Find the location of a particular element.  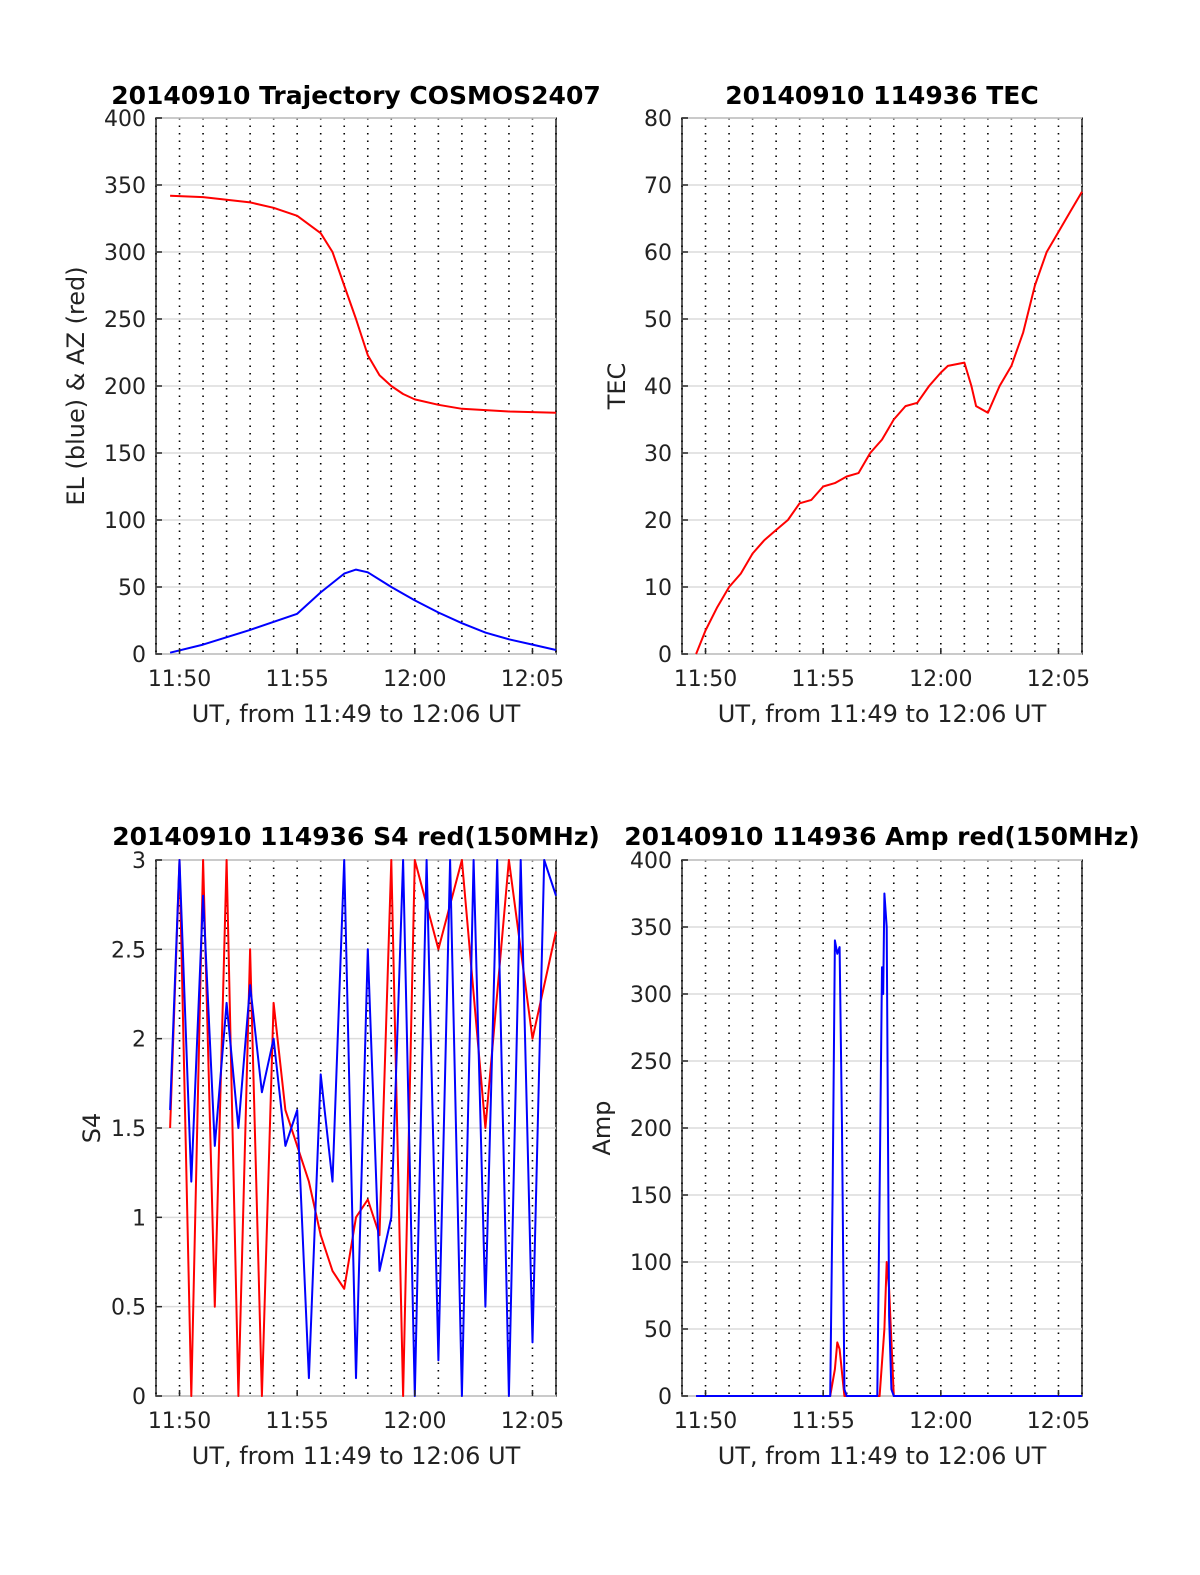

y-tick-label: 2 is located at coordinates (139, 1040).